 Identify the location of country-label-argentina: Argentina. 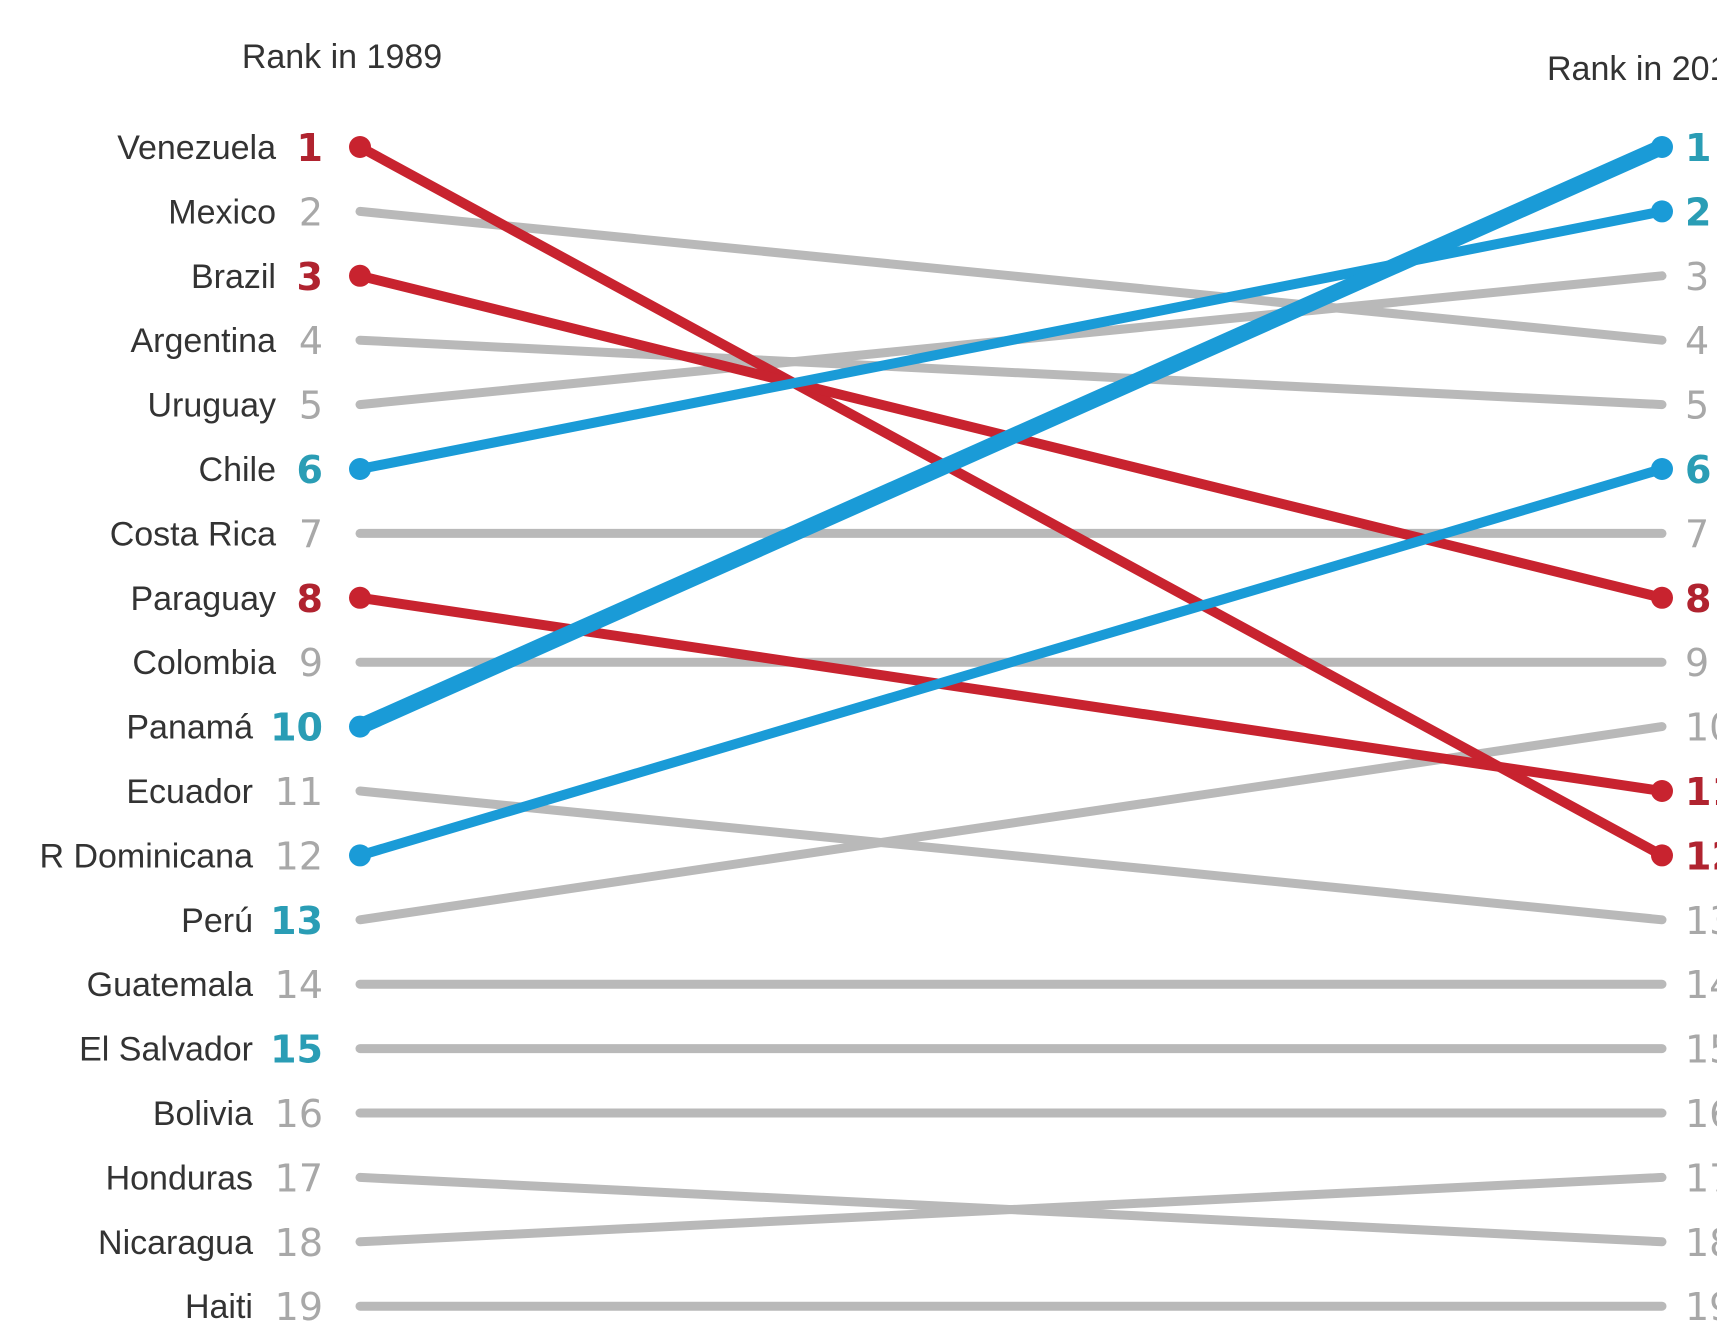
(203, 341).